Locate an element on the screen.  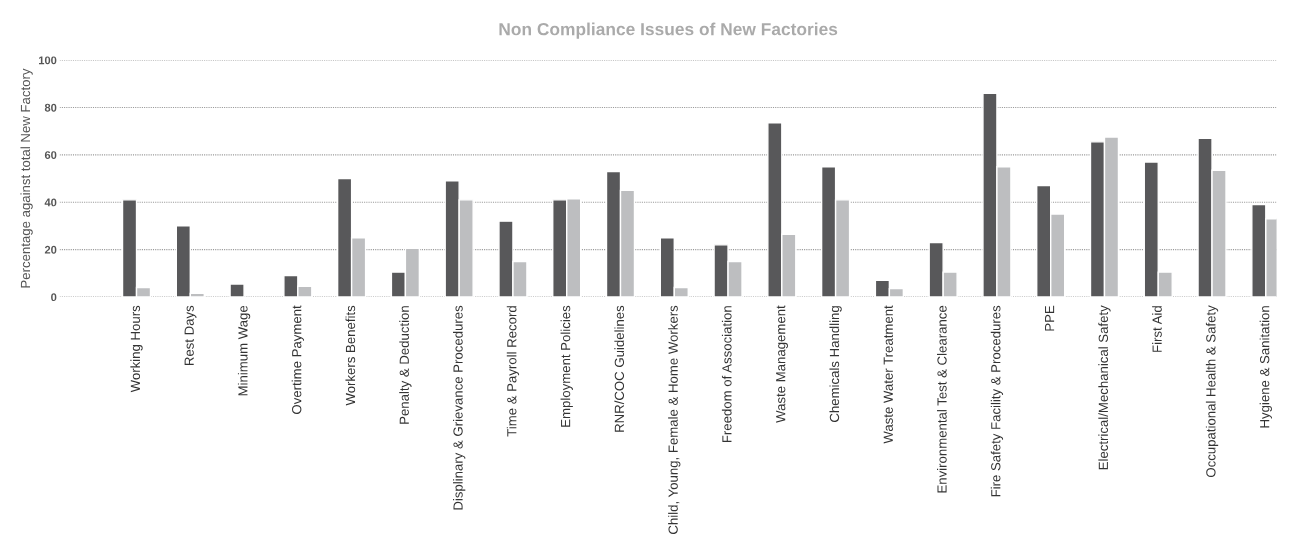
chart-title: Non Compliance Issues of New Factories is located at coordinates (668, 30).